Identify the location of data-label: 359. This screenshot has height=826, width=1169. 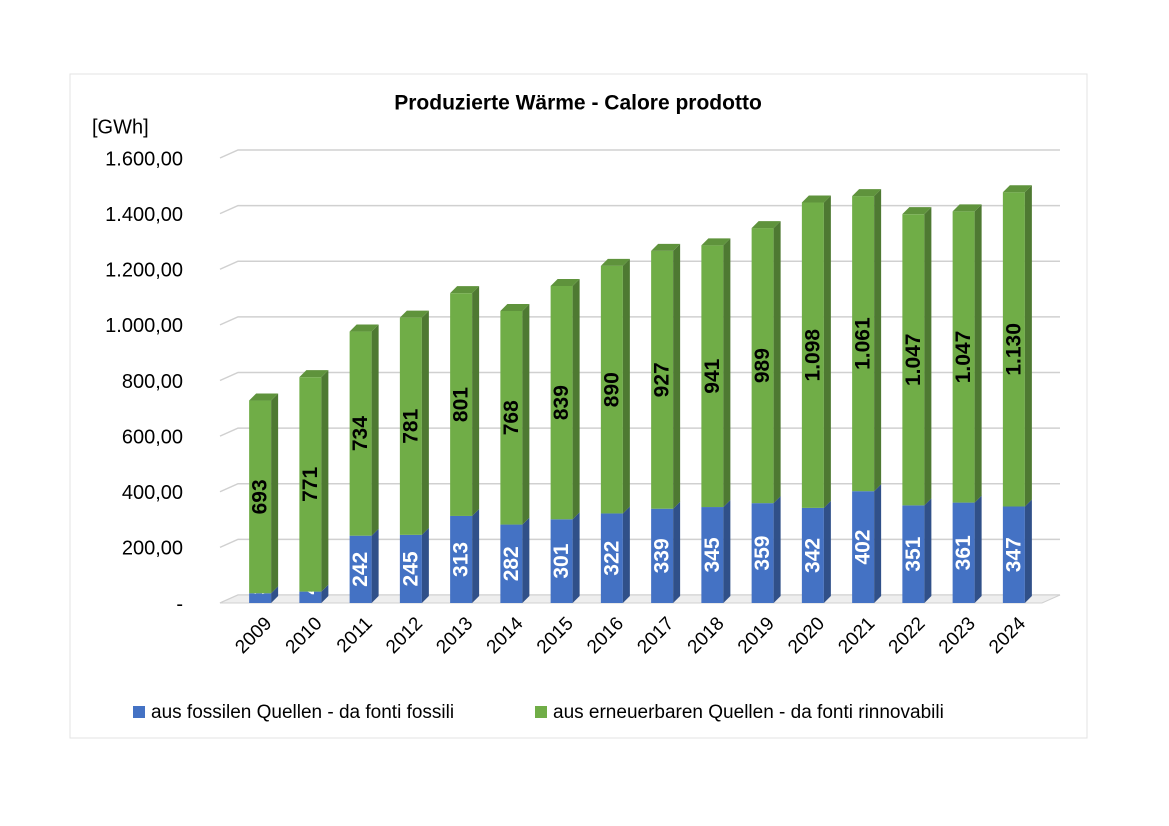
(762, 553).